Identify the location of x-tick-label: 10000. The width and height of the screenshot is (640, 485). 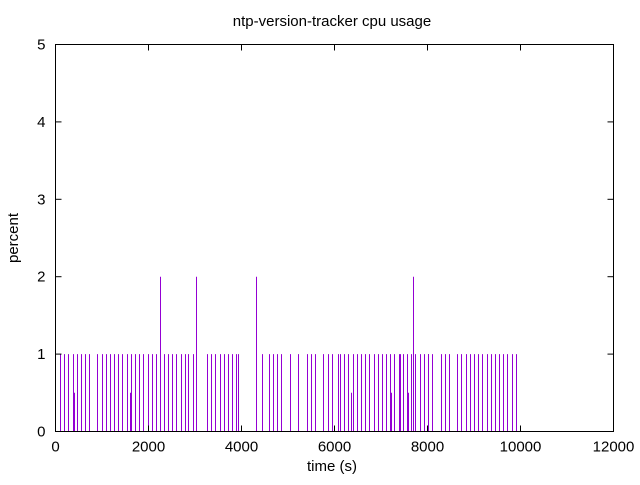
(521, 447).